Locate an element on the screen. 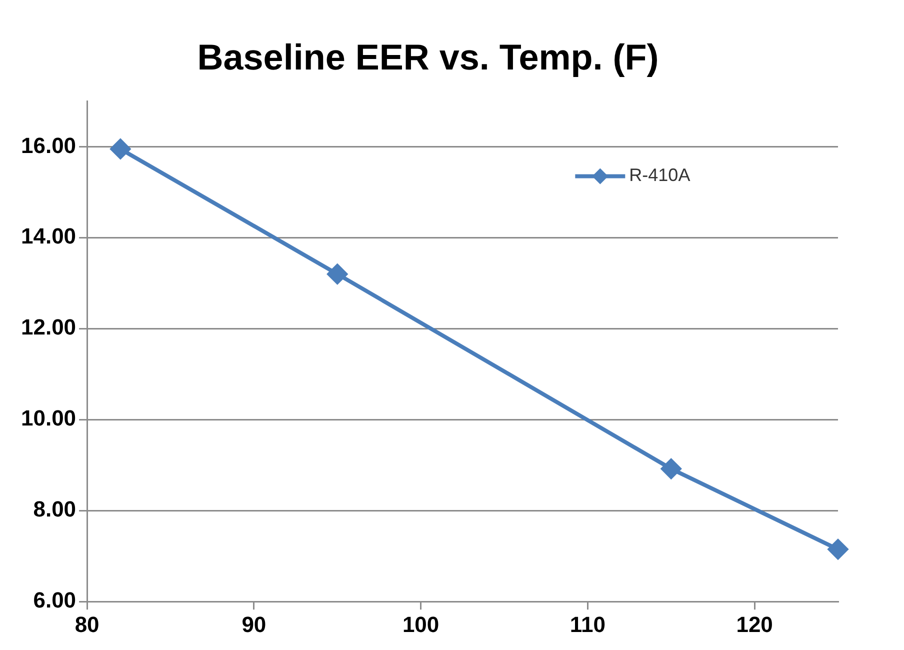 This screenshot has height=650, width=904. x-tick-label: 100 is located at coordinates (421, 624).